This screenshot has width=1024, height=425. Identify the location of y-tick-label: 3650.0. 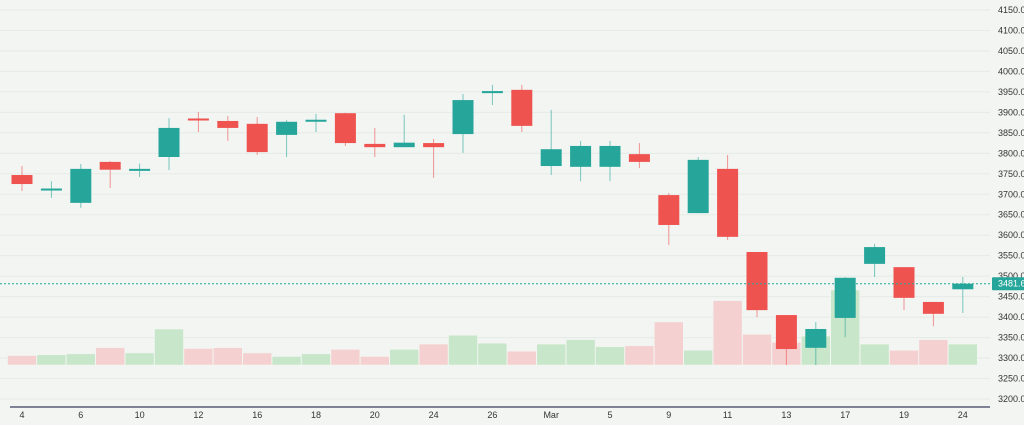
(1011, 215).